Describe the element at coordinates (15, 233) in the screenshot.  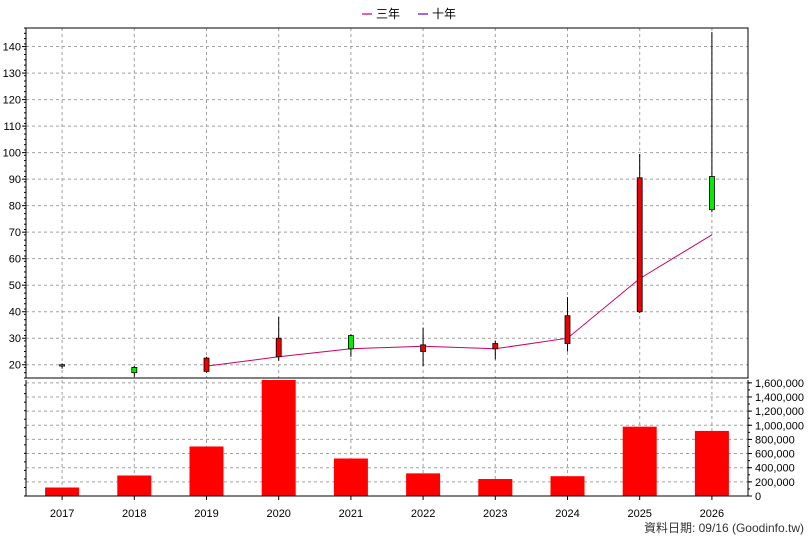
I see `price-tick-label-5: 70` at that location.